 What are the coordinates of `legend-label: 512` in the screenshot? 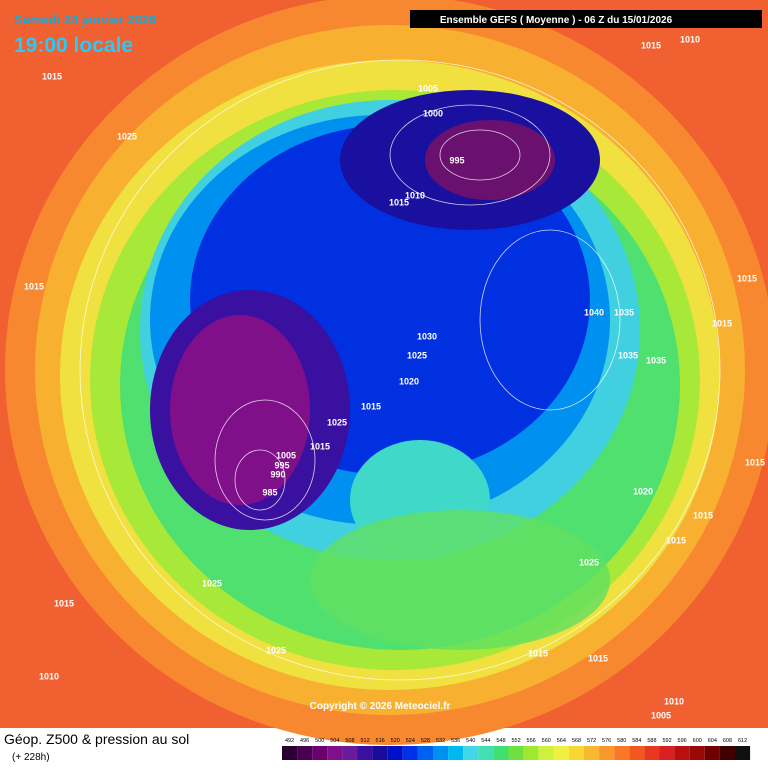 It's located at (364, 741).